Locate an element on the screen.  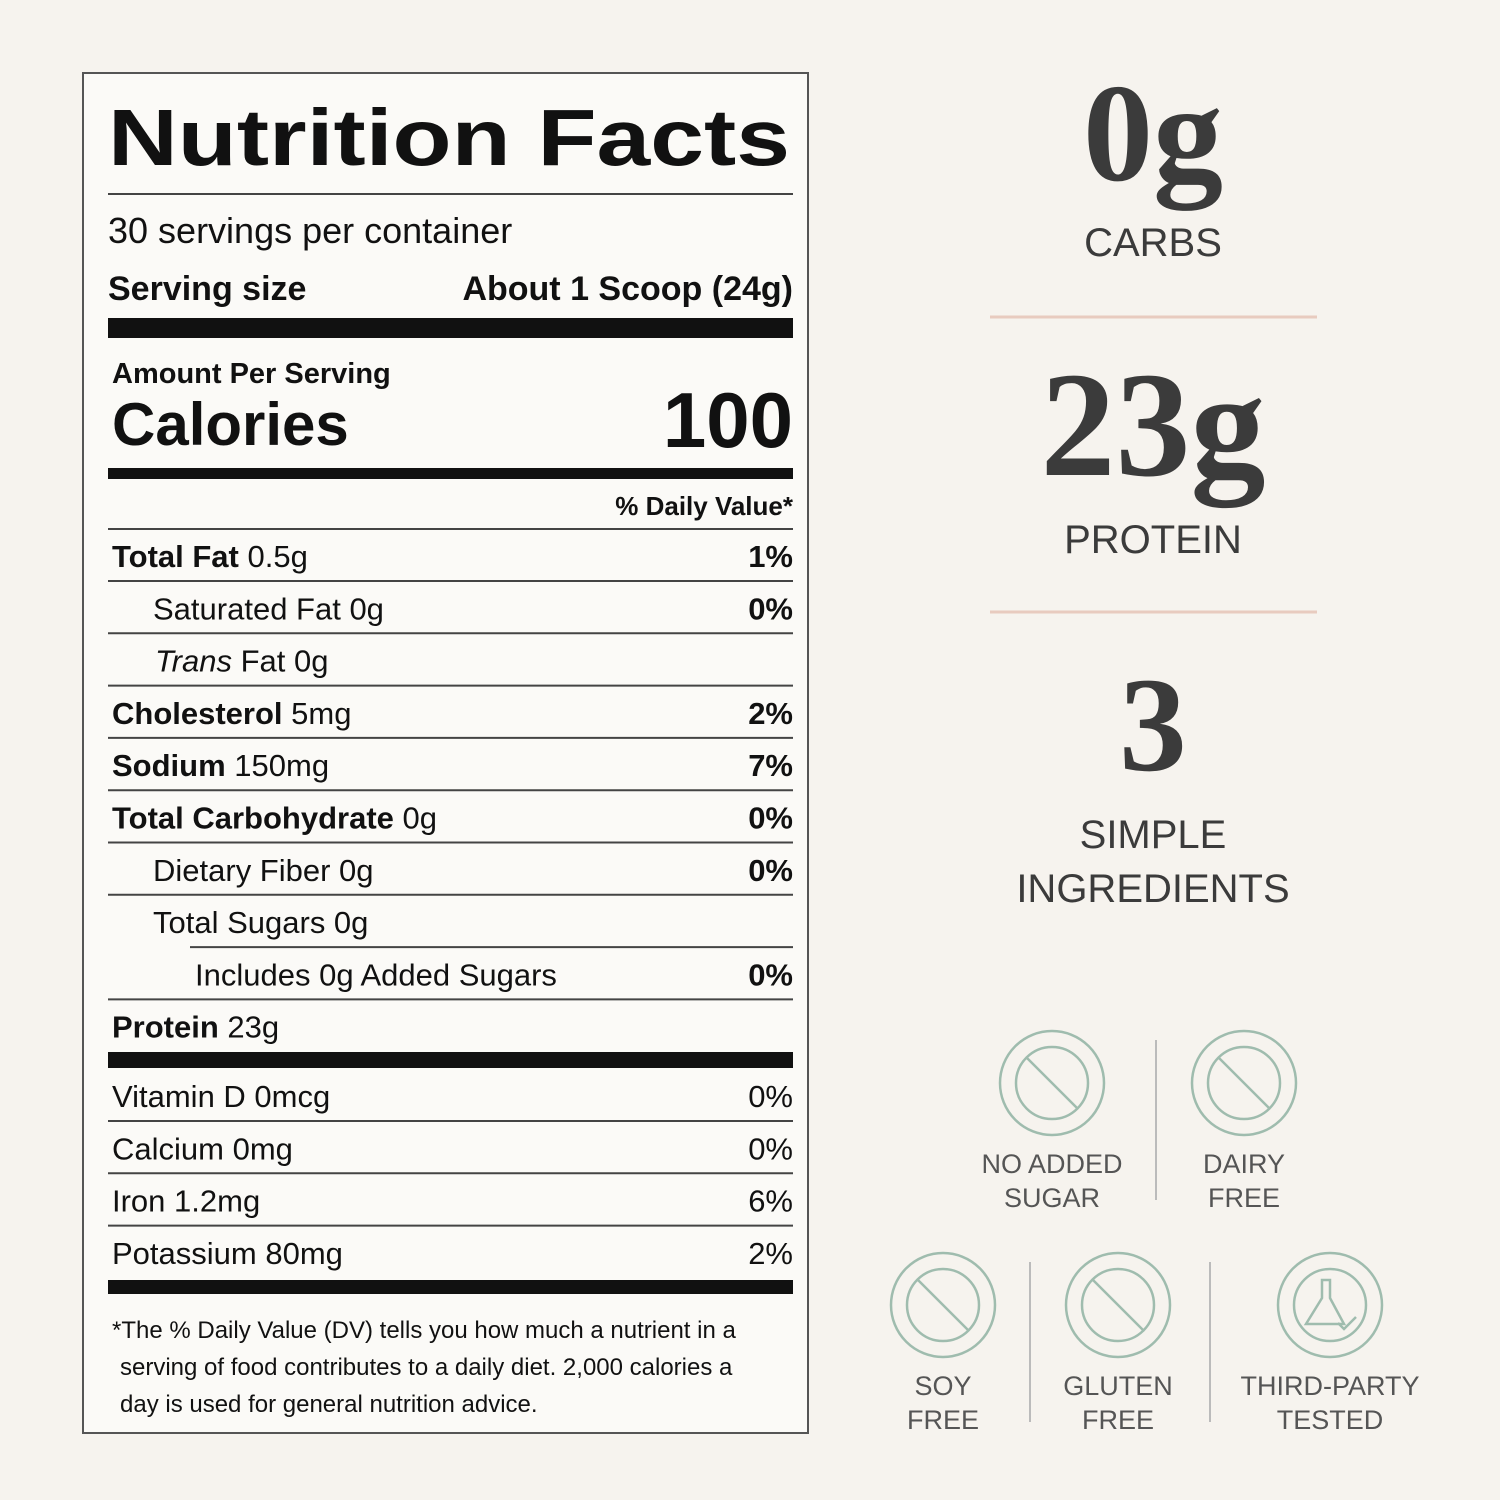
nutrient-amount: 0g is located at coordinates (420, 818).